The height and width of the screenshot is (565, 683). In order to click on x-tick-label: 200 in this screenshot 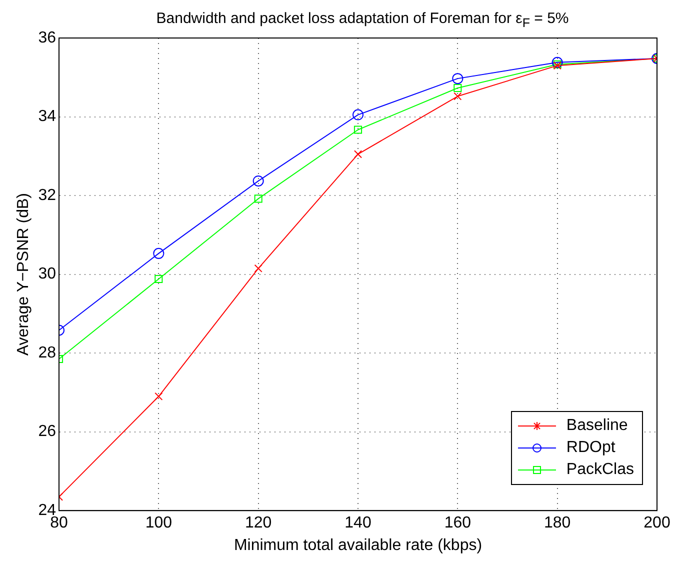, I will do `click(657, 523)`.